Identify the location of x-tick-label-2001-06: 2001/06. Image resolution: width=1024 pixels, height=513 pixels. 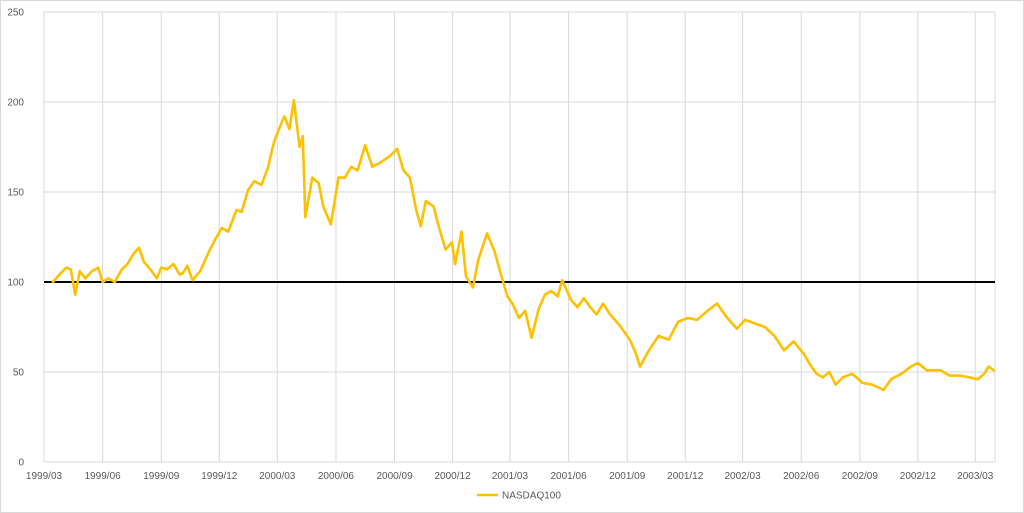
(569, 476).